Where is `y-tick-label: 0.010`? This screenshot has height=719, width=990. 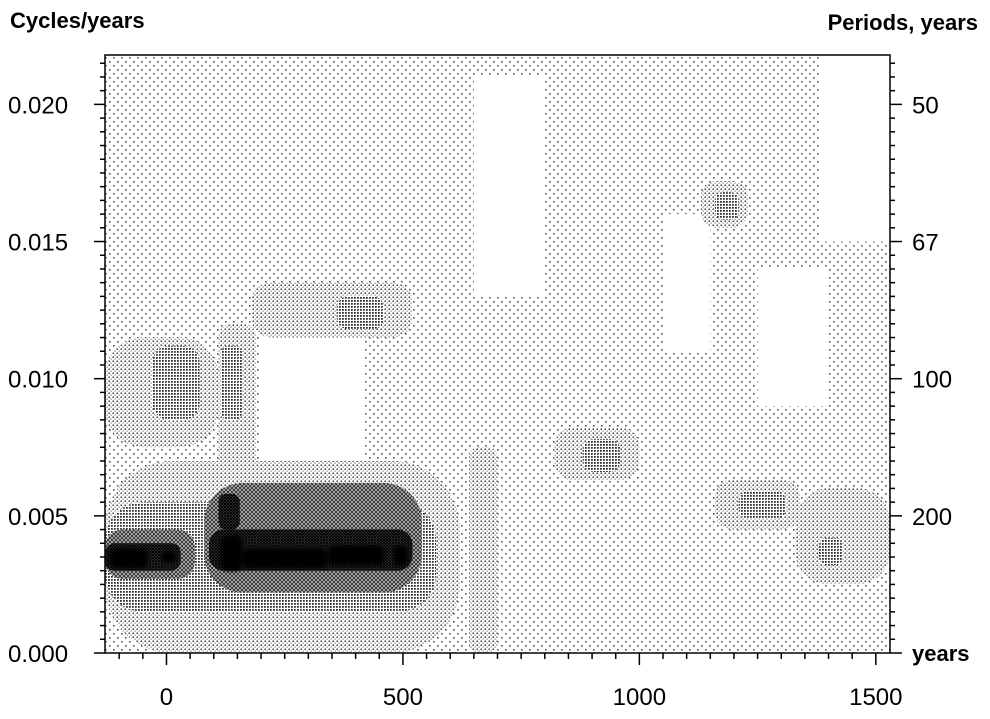
y-tick-label: 0.010 is located at coordinates (38, 380).